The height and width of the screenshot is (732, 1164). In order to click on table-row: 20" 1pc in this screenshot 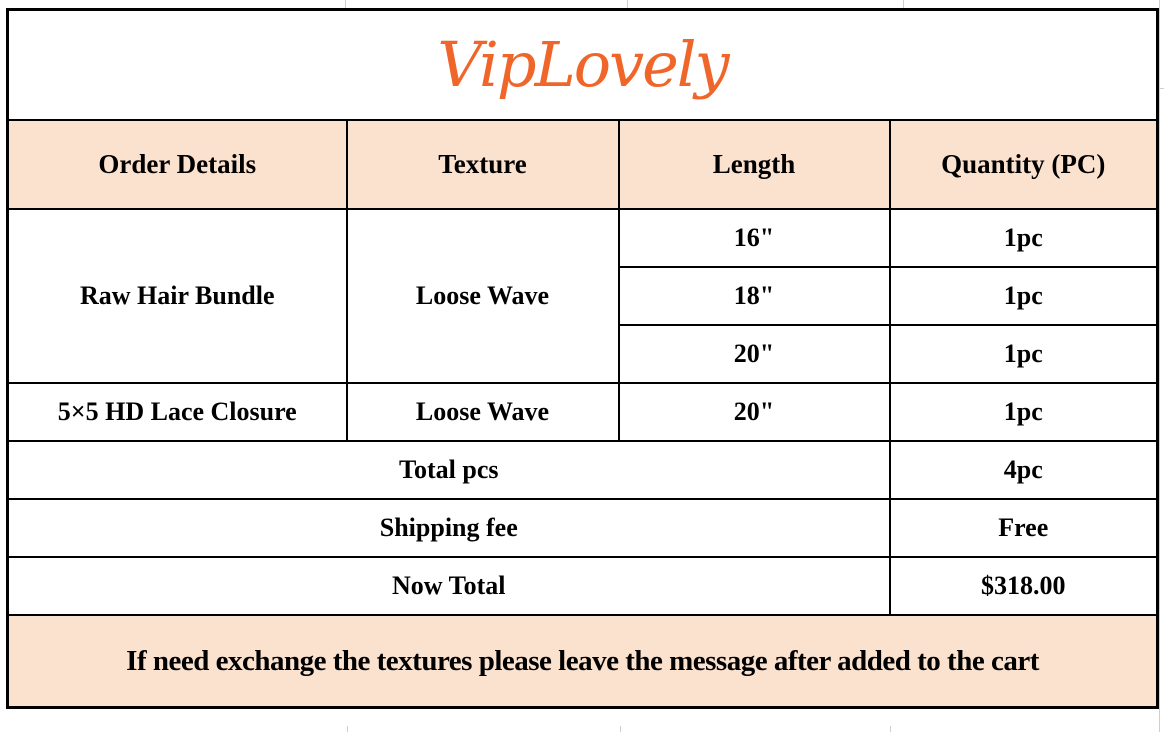, I will do `click(583, 354)`.